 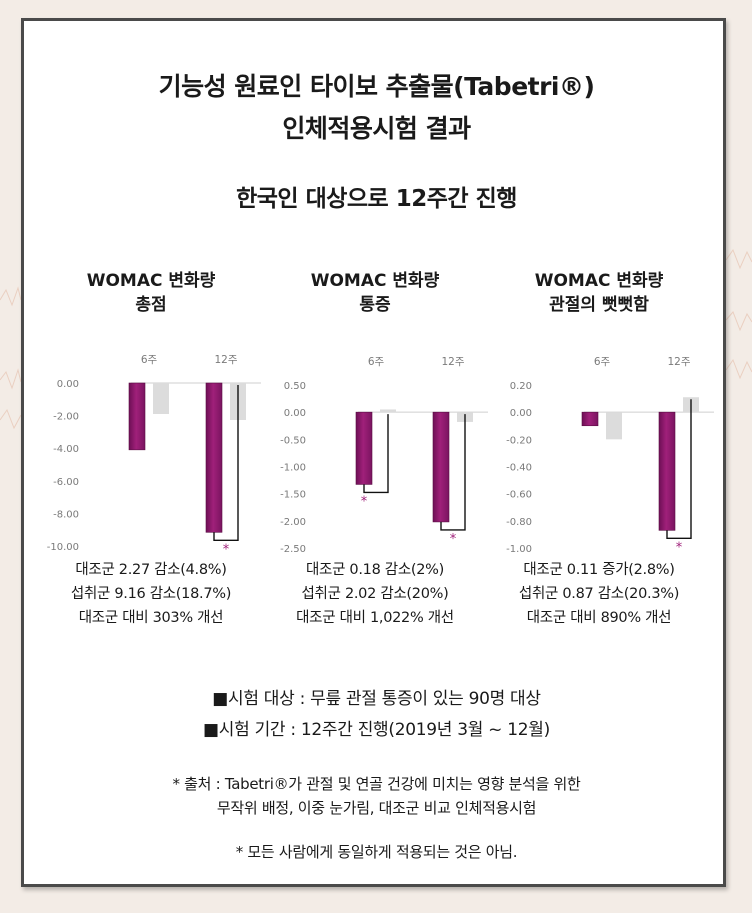 What do you see at coordinates (376, 86) in the screenshot?
I see `main-title-line1: 기능성 원료인 타이보 추출물(Tabetri®)` at bounding box center [376, 86].